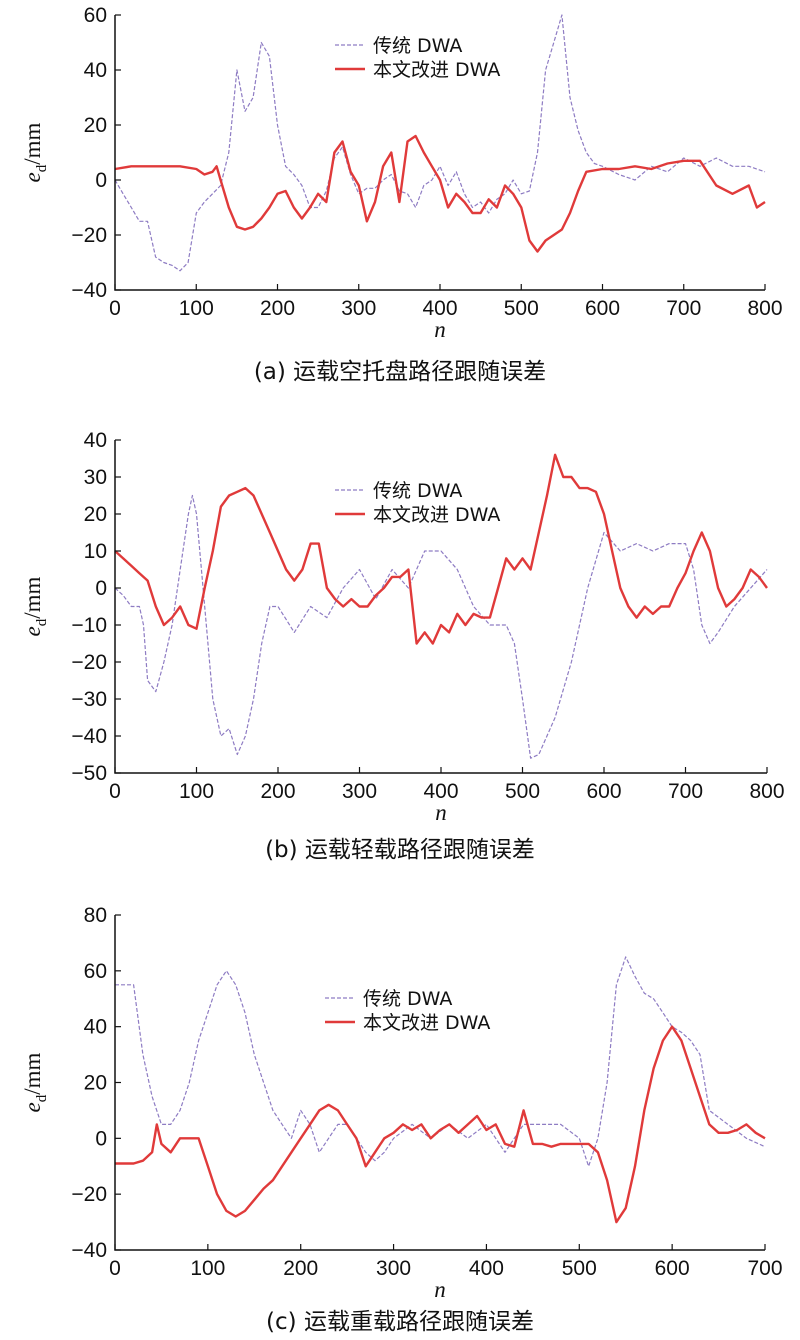  Describe the element at coordinates (95, 915) in the screenshot. I see `y-tick-label: 80` at that location.